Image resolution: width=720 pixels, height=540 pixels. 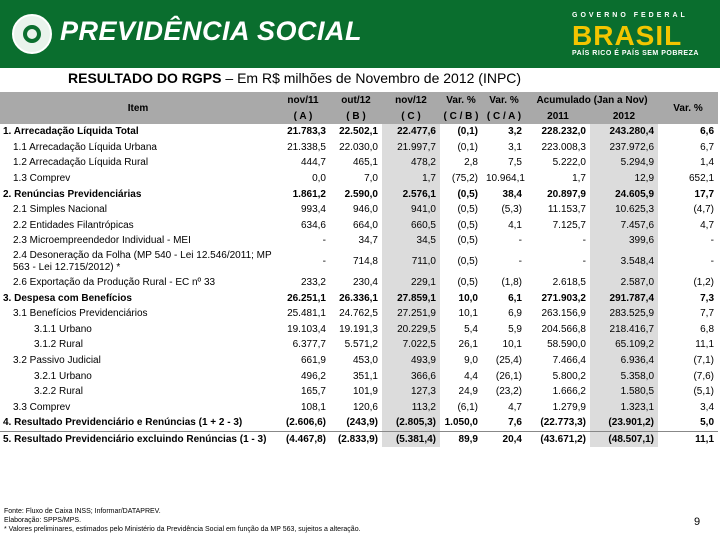 What do you see at coordinates (558, 439) in the screenshot?
I see `row-cell: (43.671,2)` at bounding box center [558, 439].